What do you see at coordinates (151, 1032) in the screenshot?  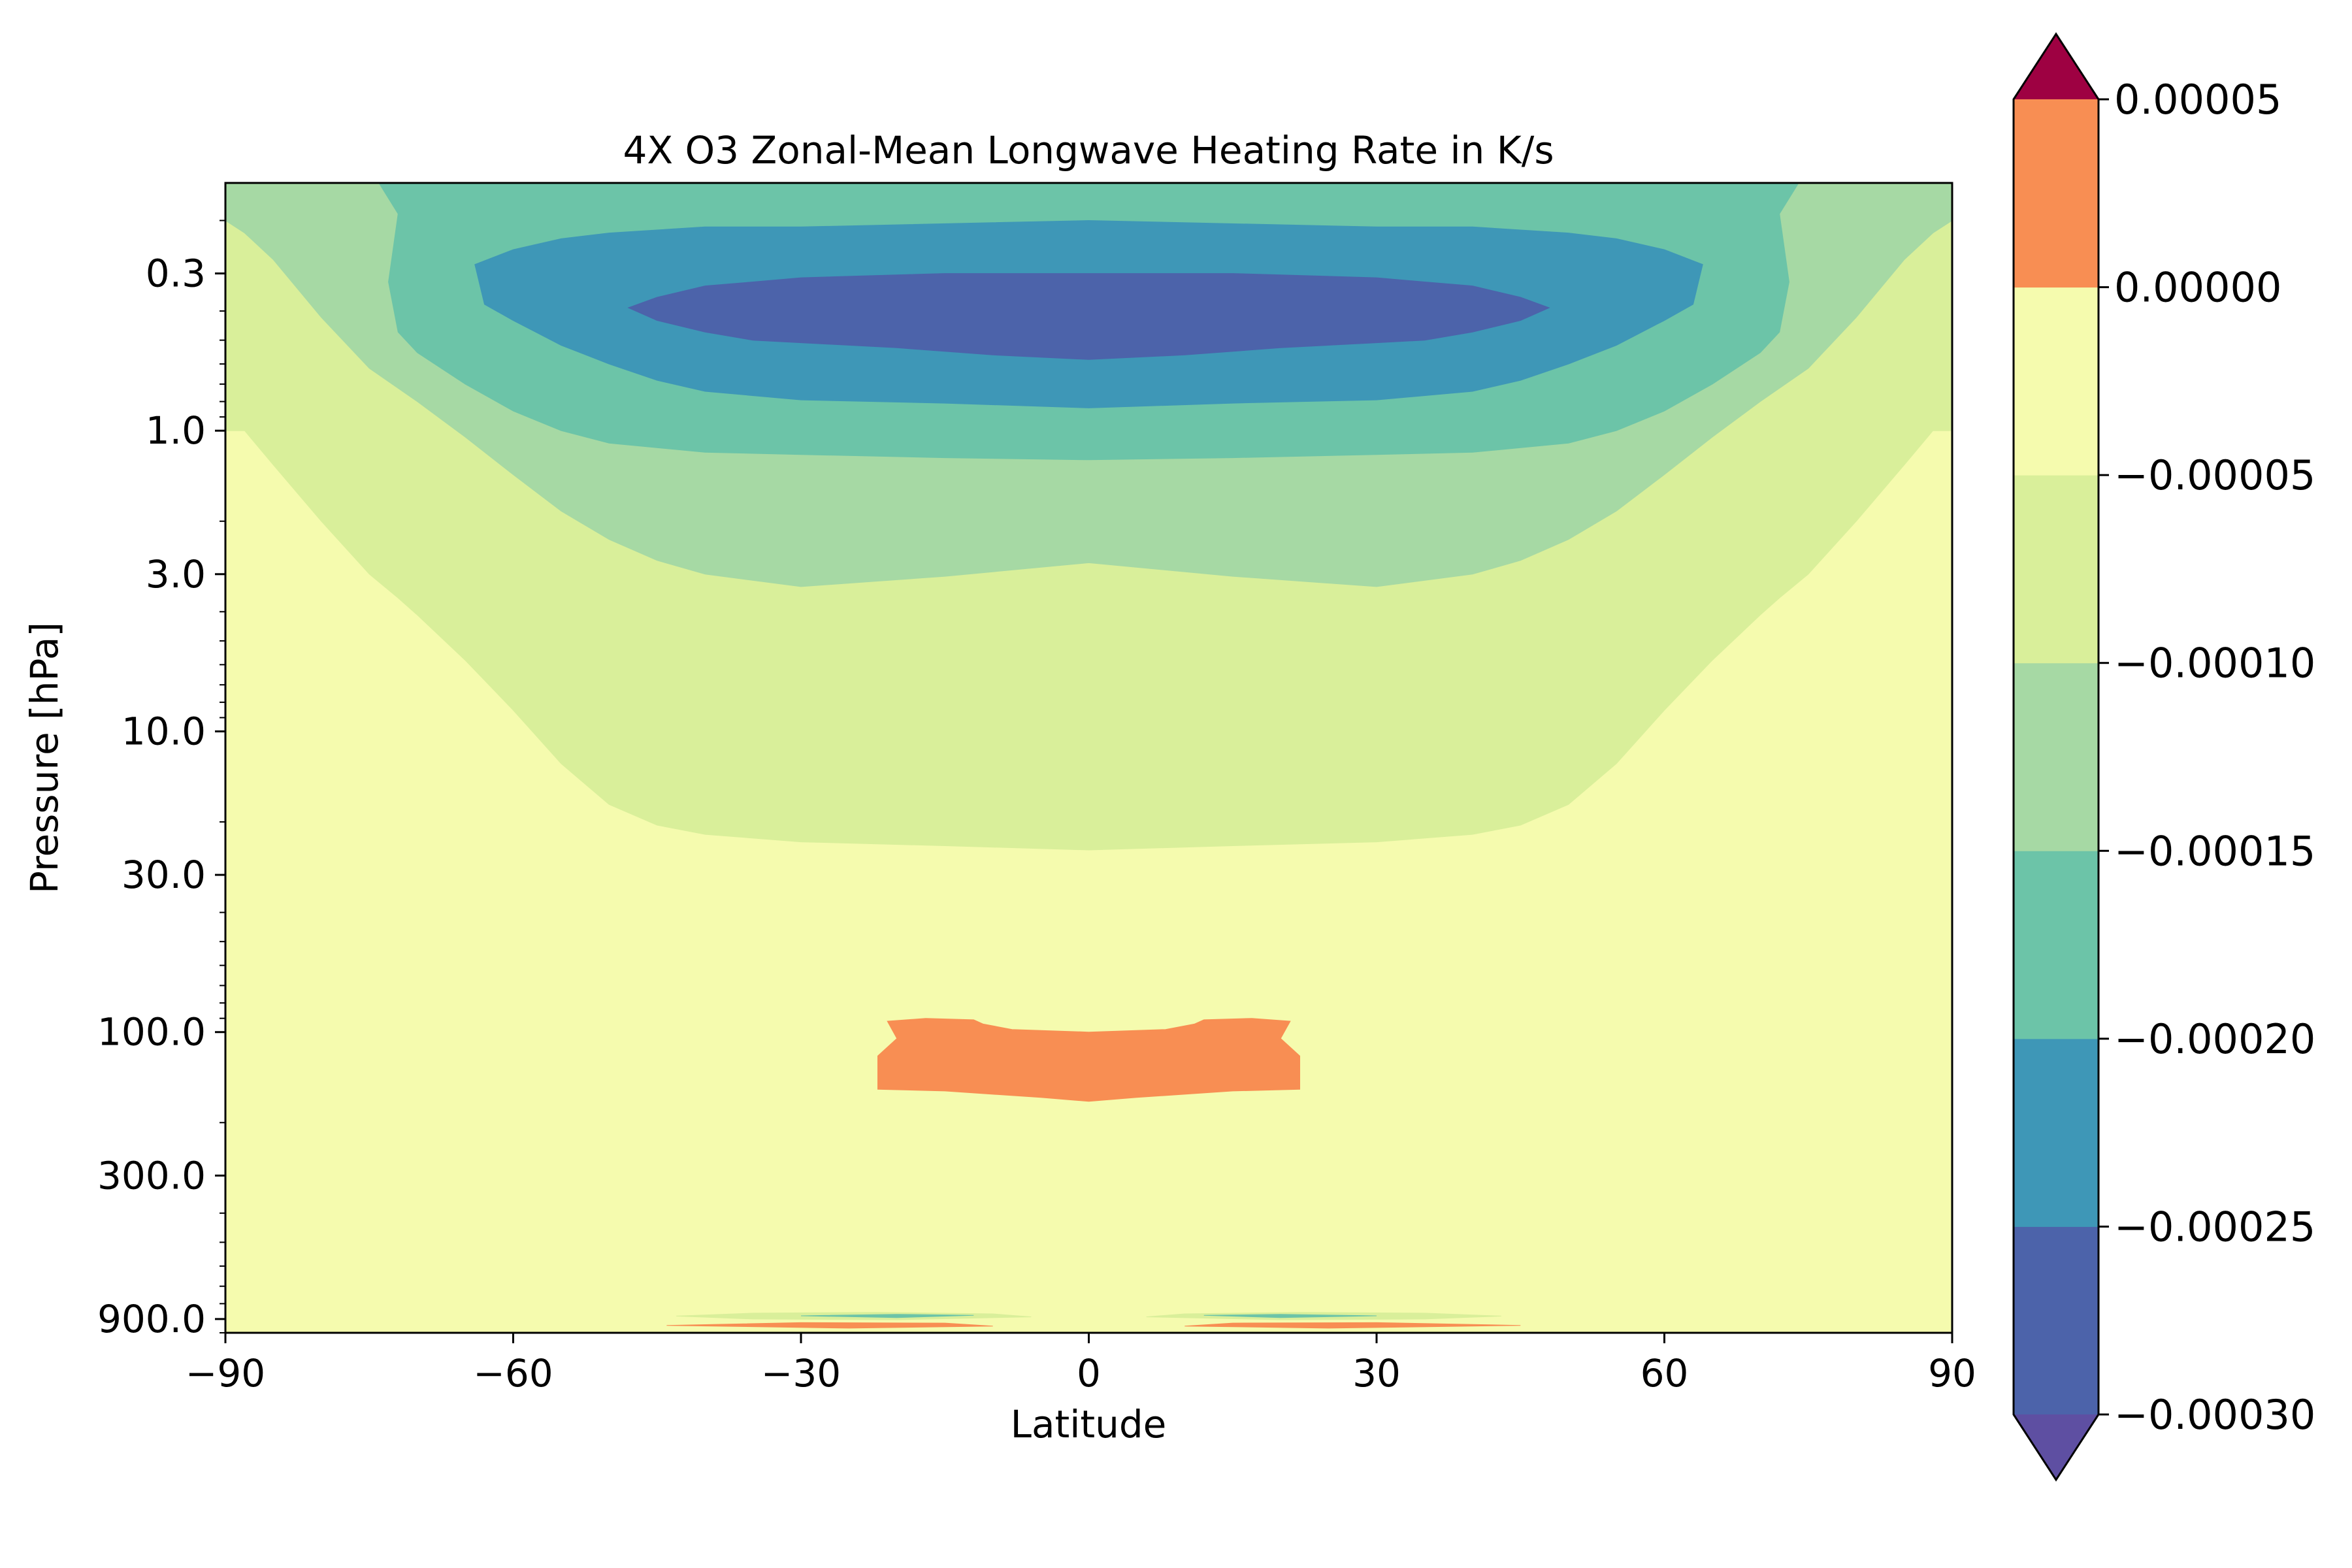 I see `y-tick-label: 100.0` at bounding box center [151, 1032].